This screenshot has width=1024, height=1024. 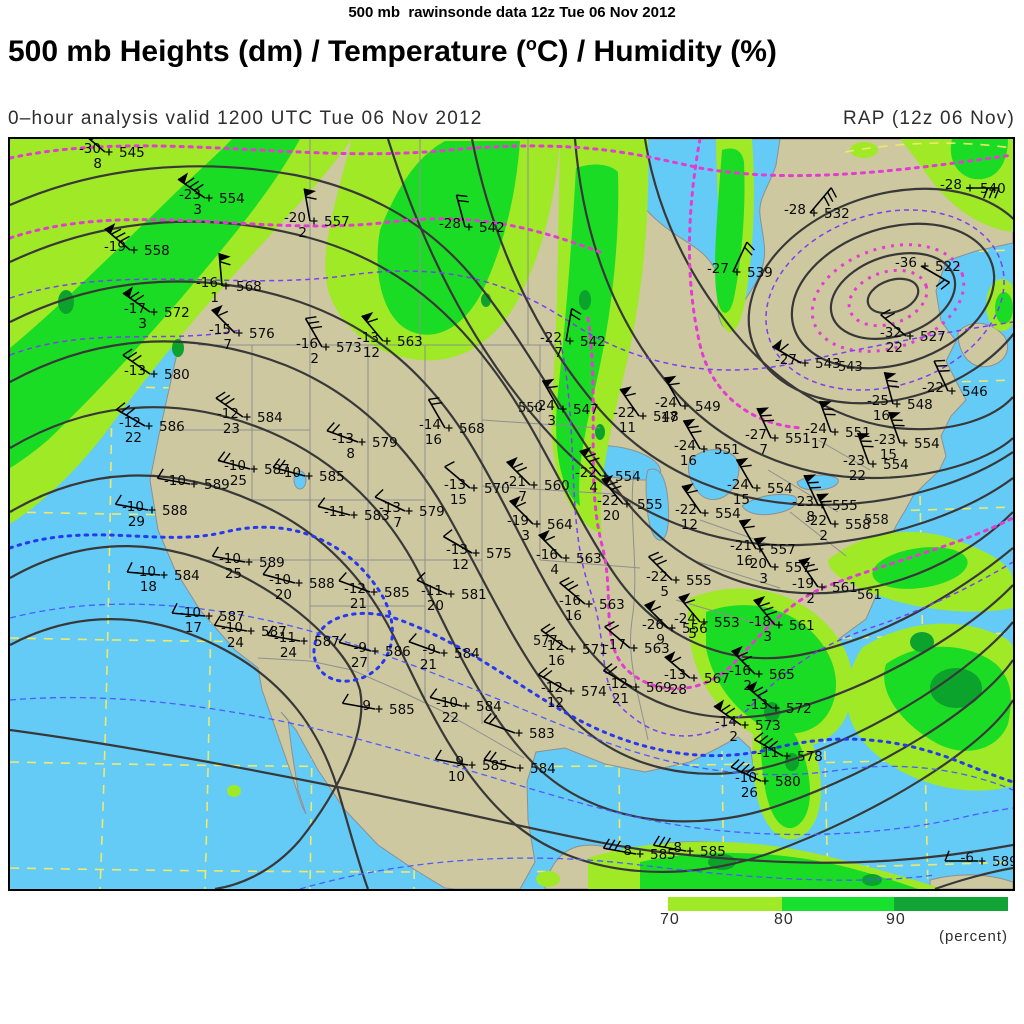 What do you see at coordinates (250, 633) in the screenshot?
I see `station-plot: -1058724` at bounding box center [250, 633].